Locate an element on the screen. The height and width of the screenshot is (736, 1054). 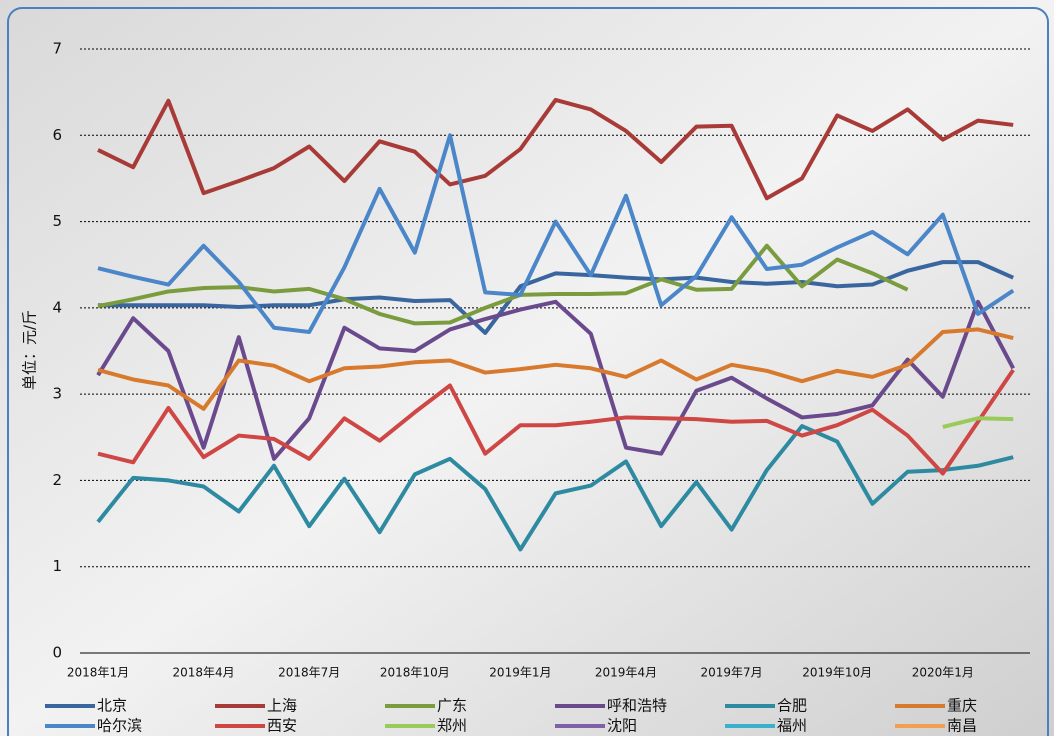
y-tick-label: 5 is located at coordinates (57, 221).